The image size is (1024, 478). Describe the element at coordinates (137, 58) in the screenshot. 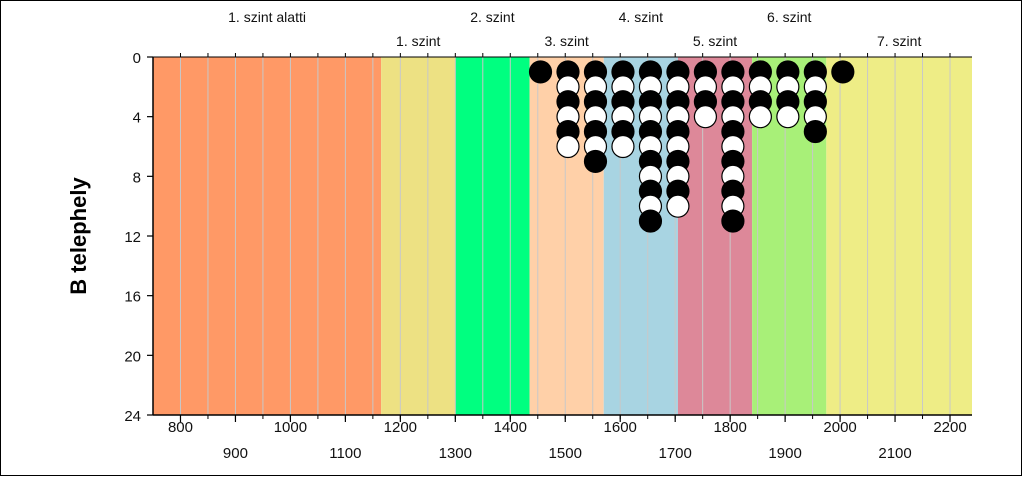

I see `y-tick-label: 0` at that location.